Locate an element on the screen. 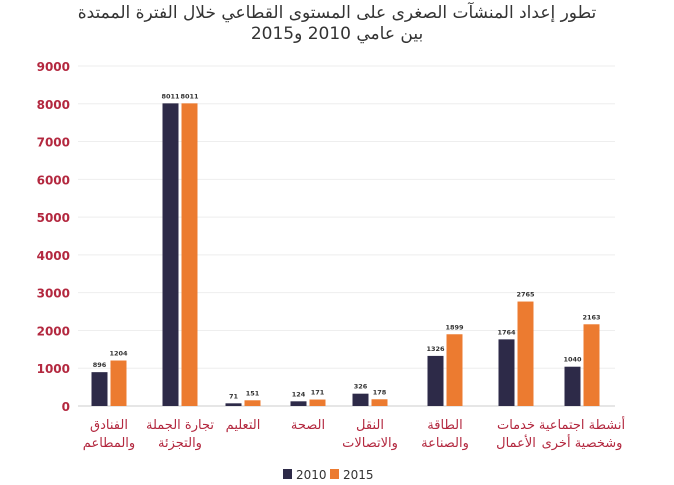 This screenshot has width=674, height=485. x-tick-label: والصناعة is located at coordinates (445, 443).